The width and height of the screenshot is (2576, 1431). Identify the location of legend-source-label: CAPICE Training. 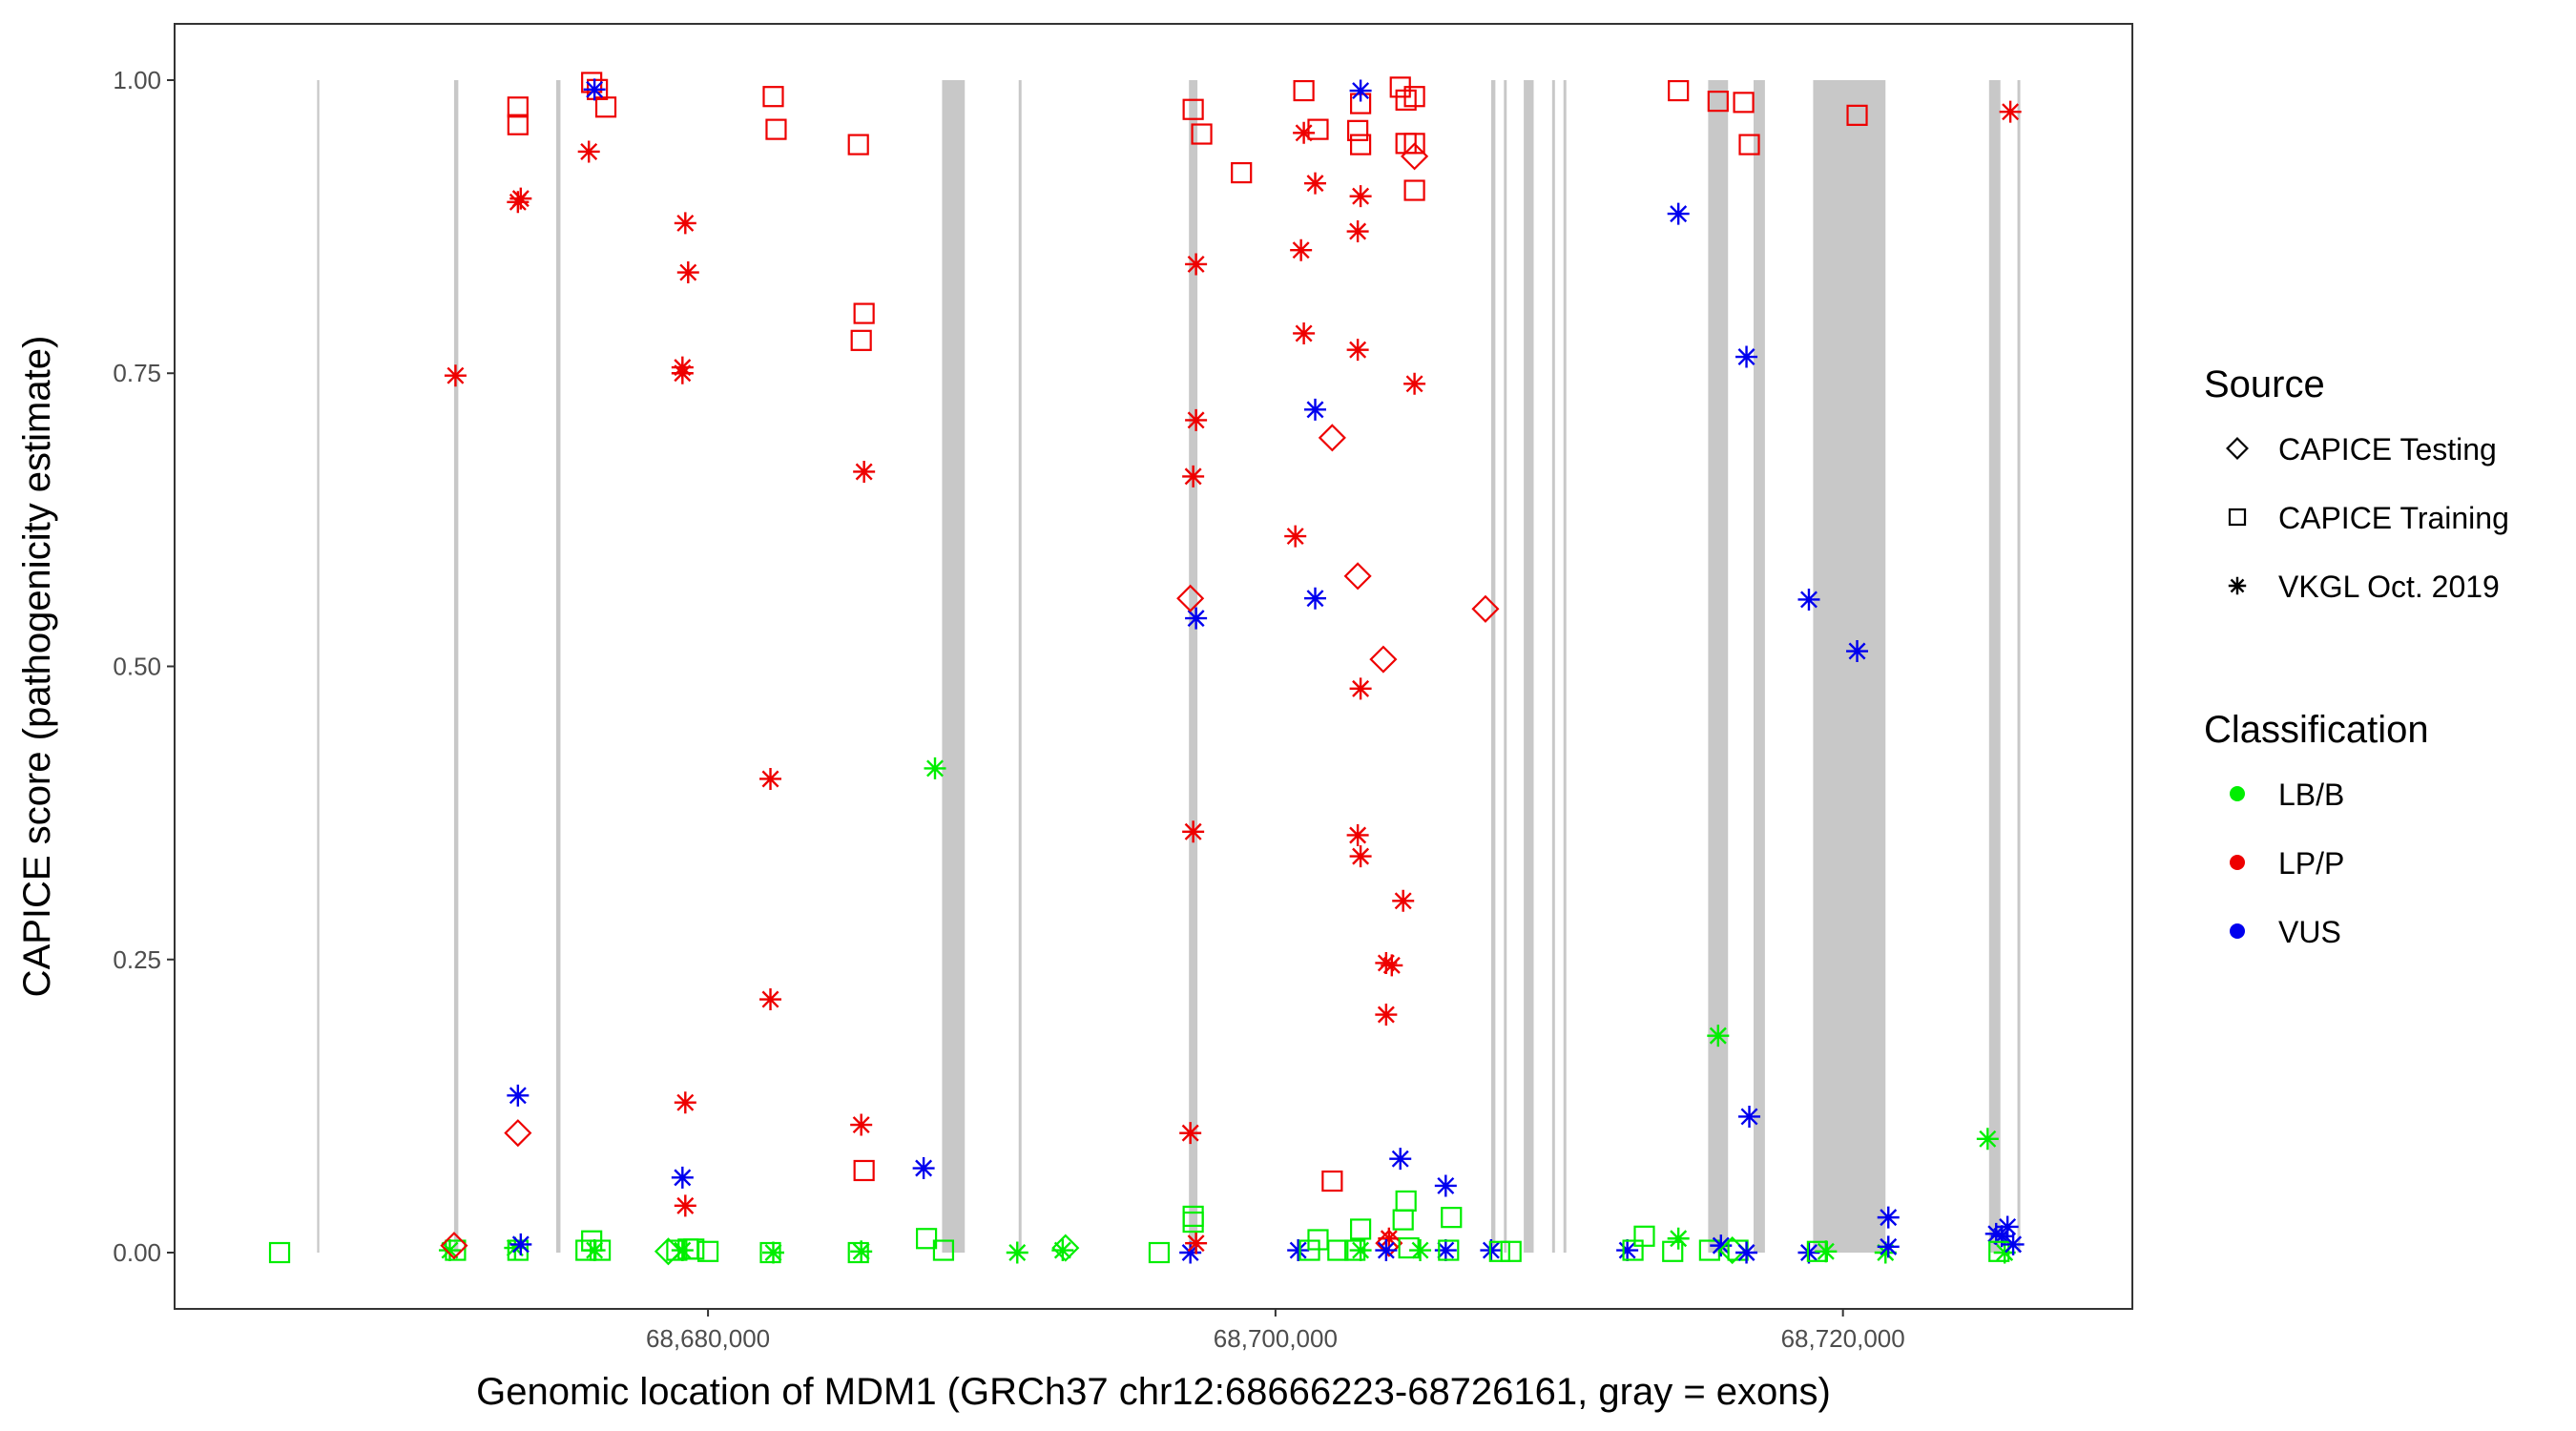
(2393, 518).